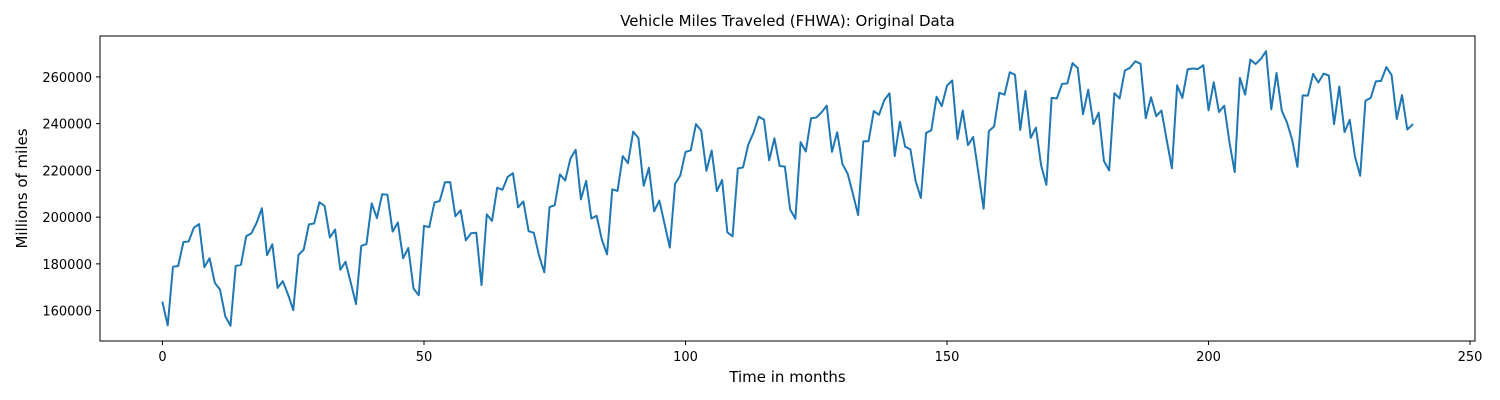 This screenshot has width=1500, height=400. I want to click on x-tick-label: 250, so click(1470, 357).